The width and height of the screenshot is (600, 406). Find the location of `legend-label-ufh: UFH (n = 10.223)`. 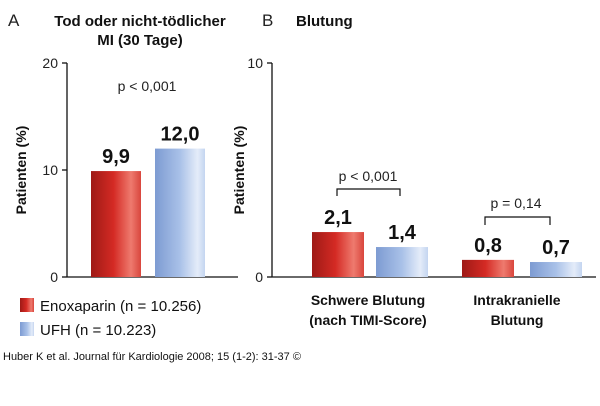

legend-label-ufh: UFH (n = 10.223) is located at coordinates (98, 330).